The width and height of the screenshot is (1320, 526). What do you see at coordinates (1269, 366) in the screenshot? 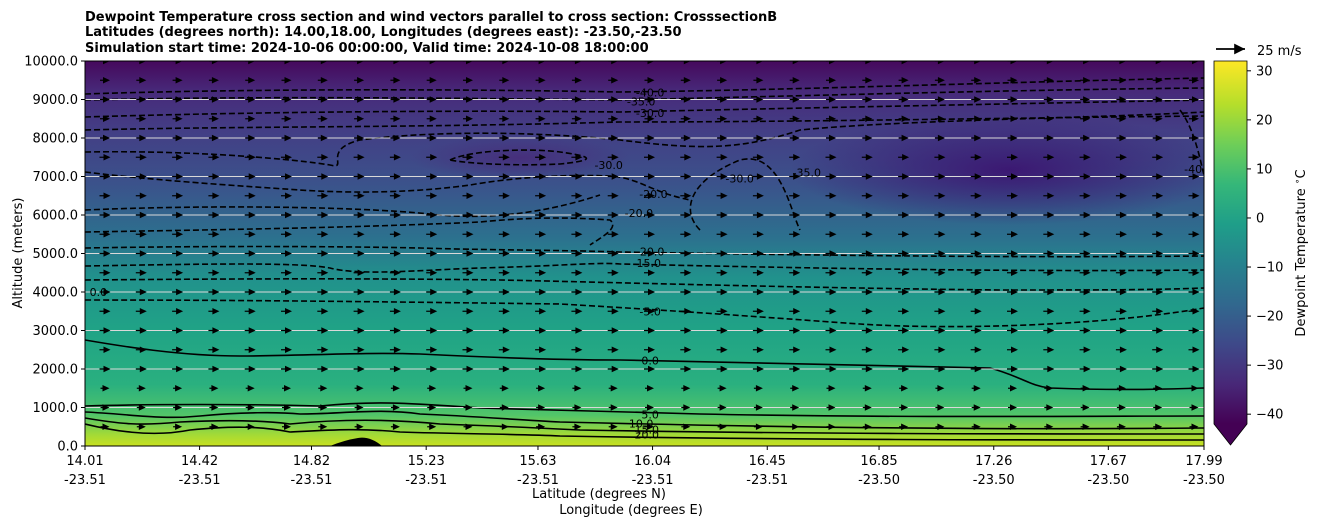
I see `colorbar-tick-label: −30` at bounding box center [1269, 366].